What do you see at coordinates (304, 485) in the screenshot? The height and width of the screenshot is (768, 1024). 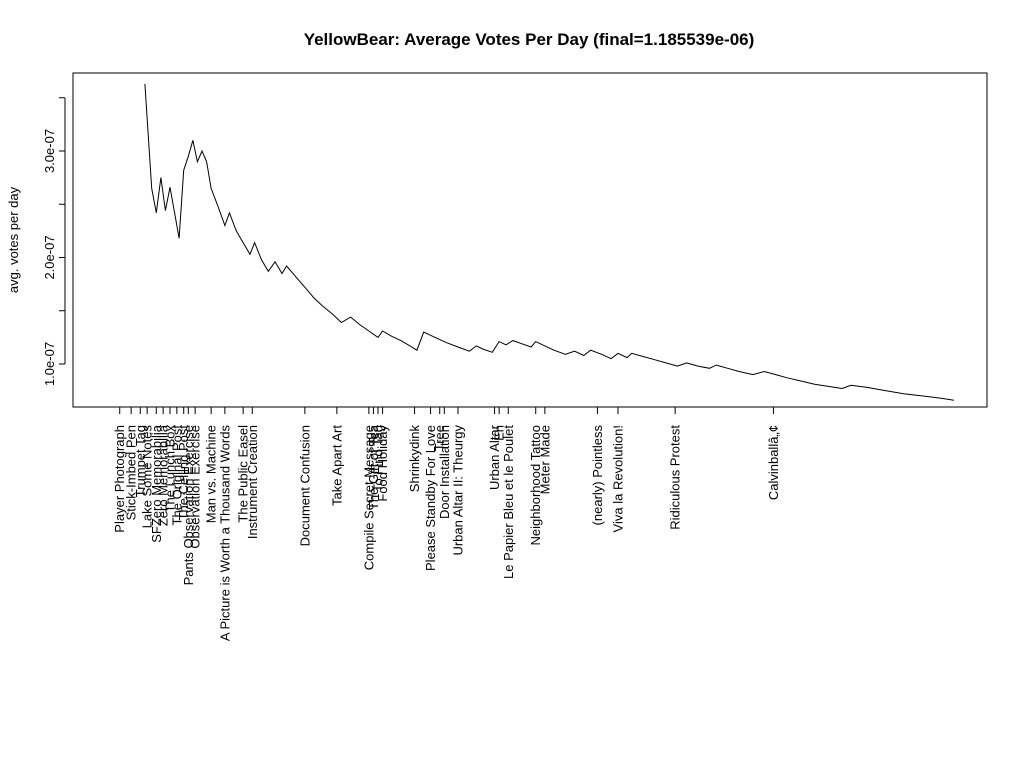 I see `x-tick-label: Document Confusion` at bounding box center [304, 485].